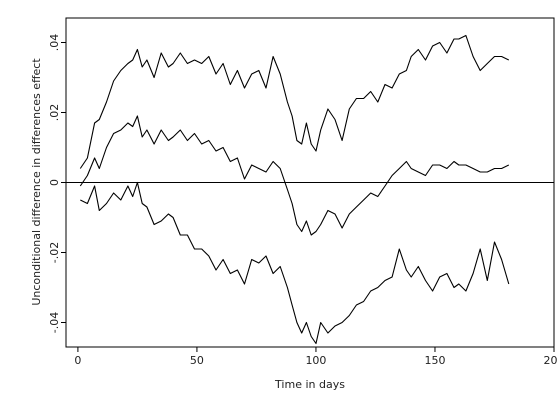 Image resolution: width=558 pixels, height=403 pixels. Describe the element at coordinates (197, 360) in the screenshot. I see `x-tick-label: 50` at that location.